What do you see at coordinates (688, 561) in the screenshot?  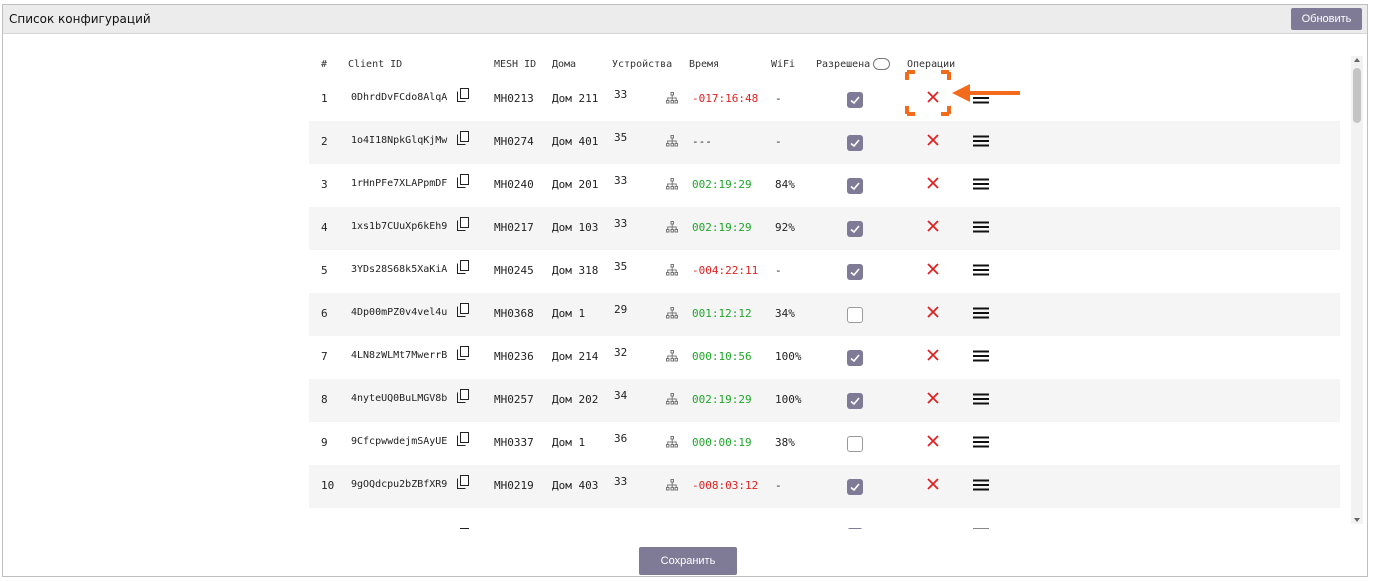 I see `save-button: Сохранить` at bounding box center [688, 561].